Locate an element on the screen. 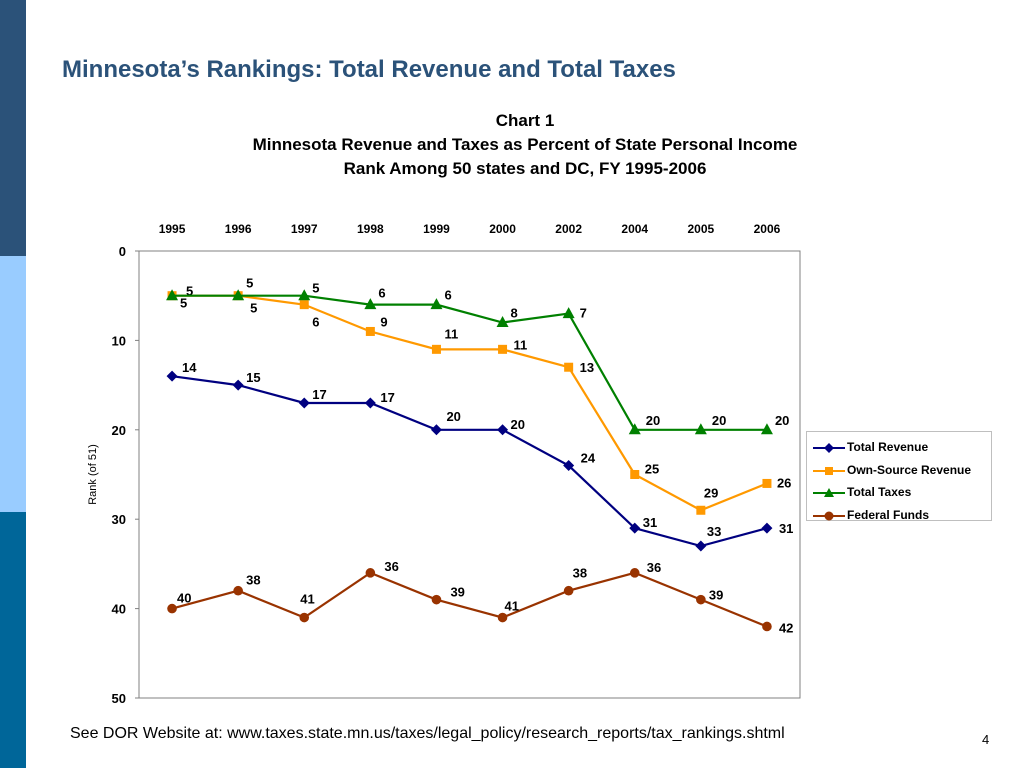  side-stripe-top is located at coordinates (13, 128).